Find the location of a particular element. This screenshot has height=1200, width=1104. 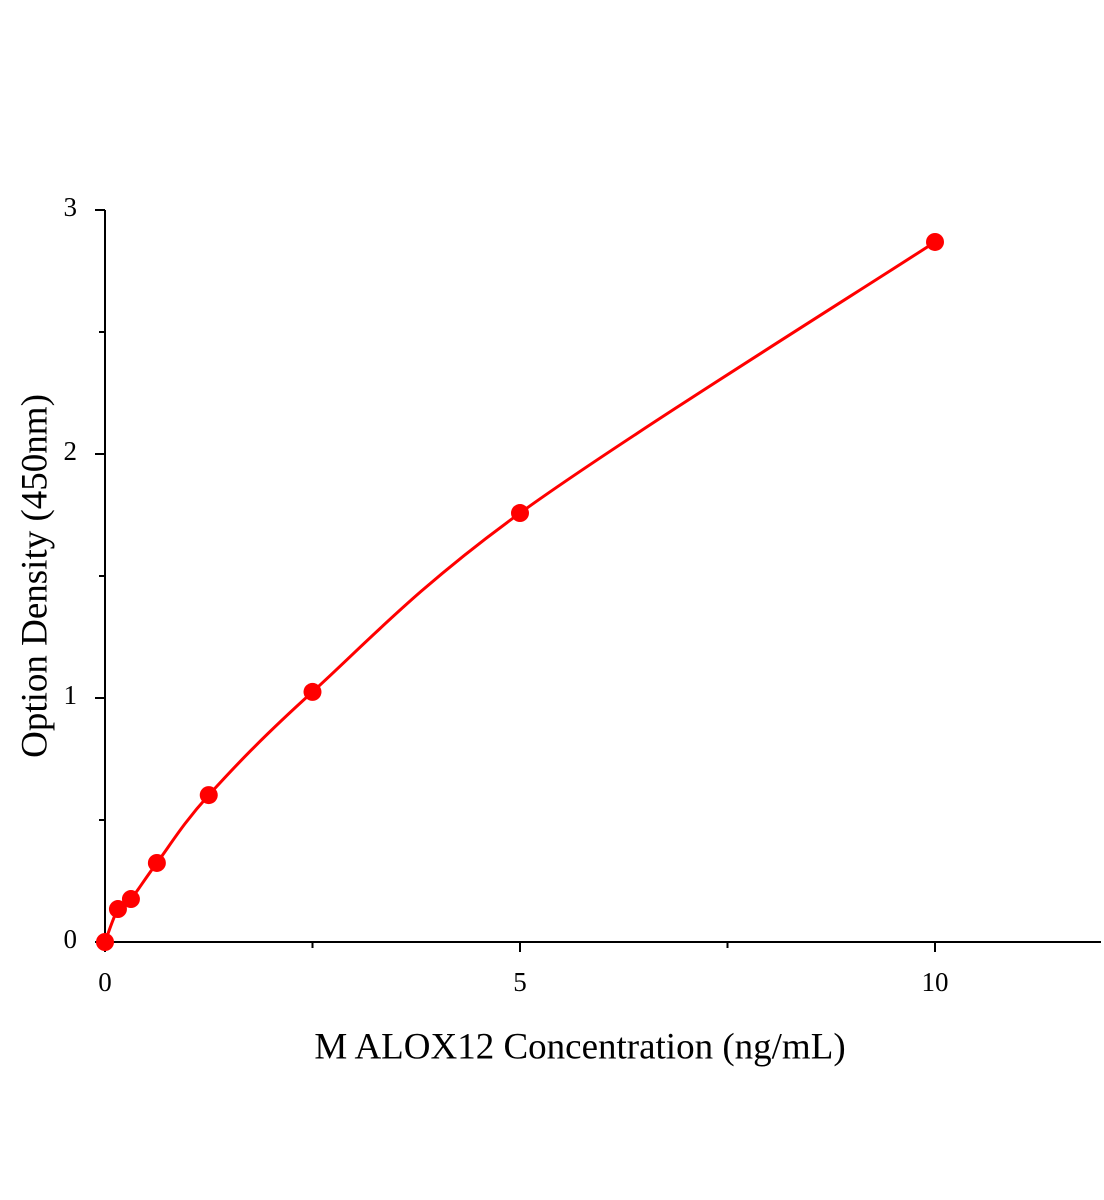

x-tick-label: 5 is located at coordinates (520, 982).